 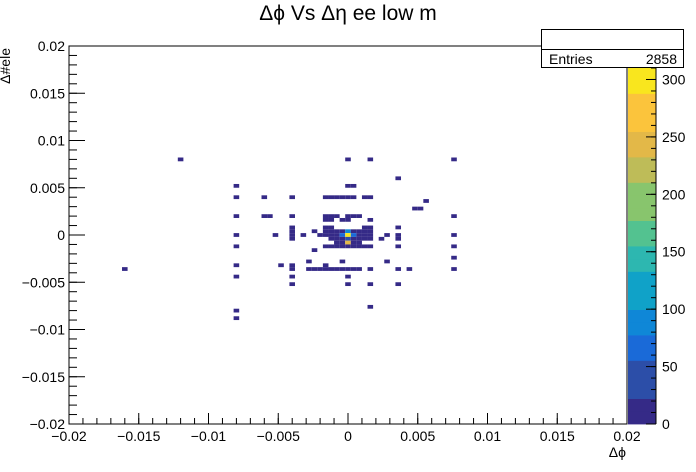 I want to click on x-axis-label: Δϕ, so click(x=617, y=452).